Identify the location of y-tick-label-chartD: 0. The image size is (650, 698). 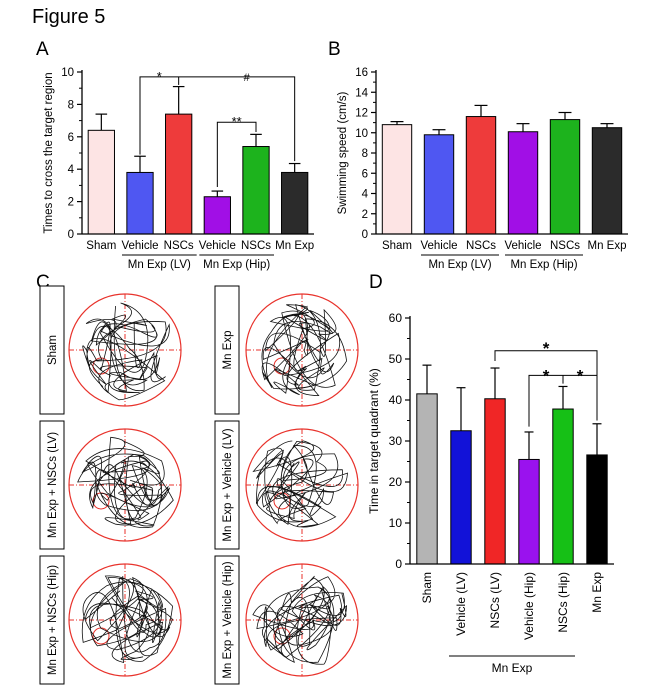
(398, 564).